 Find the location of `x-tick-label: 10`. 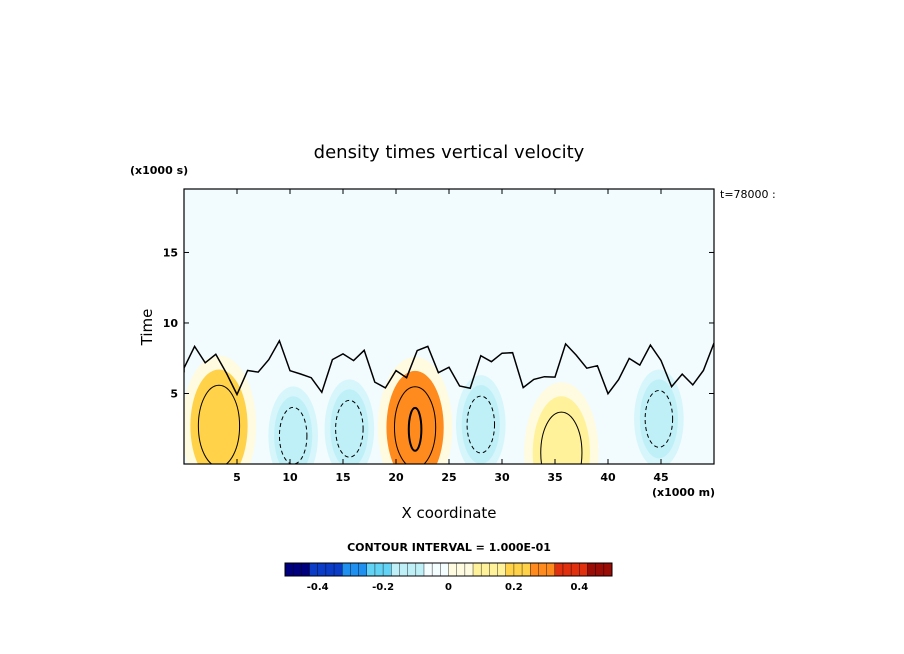

x-tick-label: 10 is located at coordinates (290, 477).